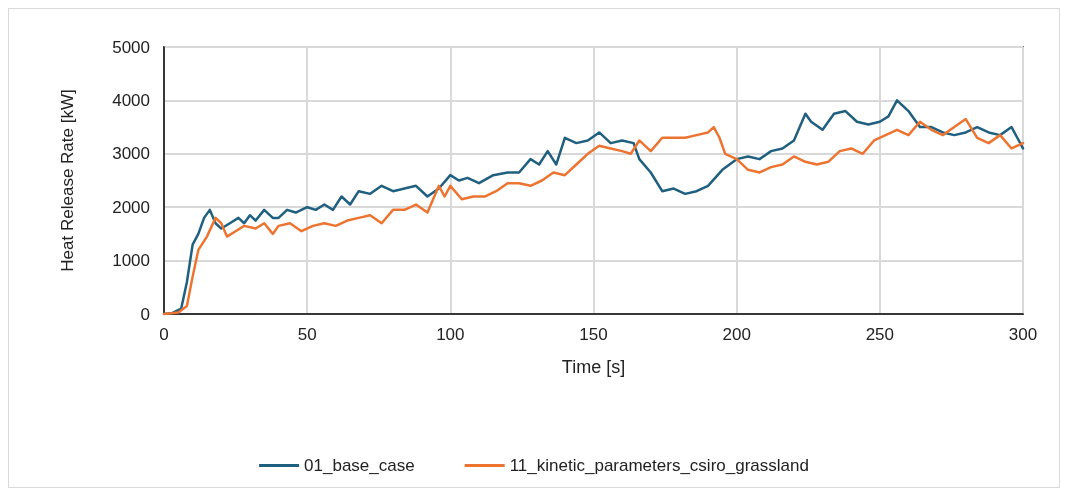 This screenshot has height=494, width=1071. I want to click on x-tick-label: 250, so click(880, 334).